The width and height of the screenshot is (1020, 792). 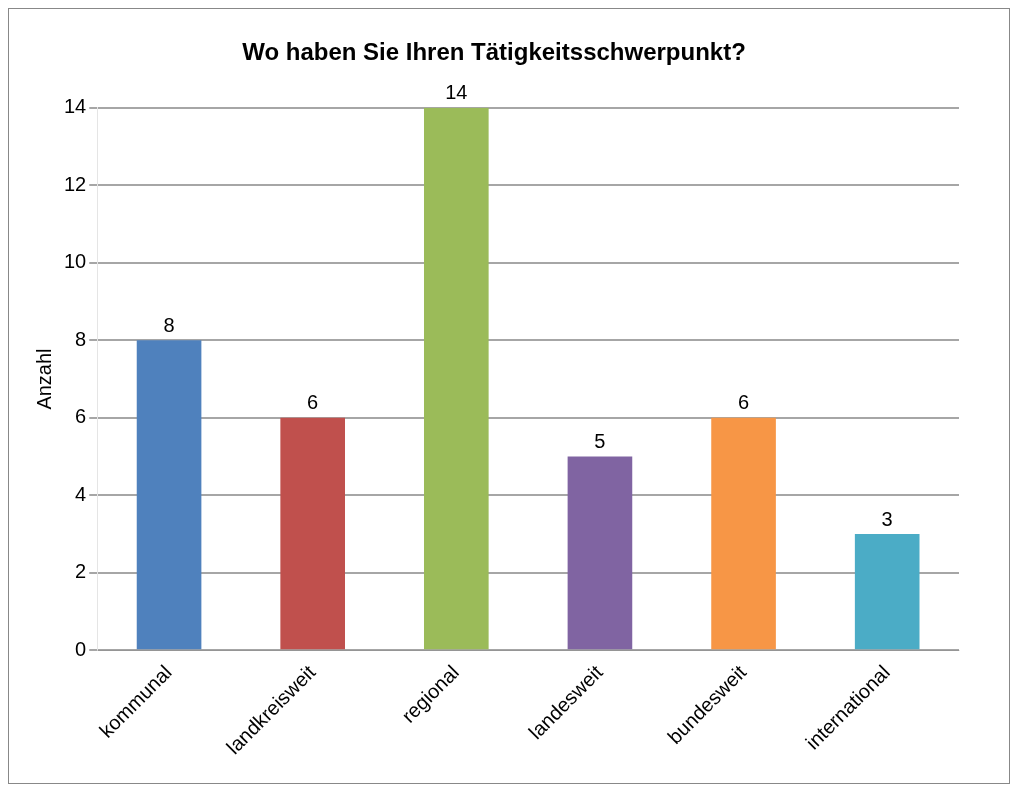 I want to click on y-tick-label: 14, so click(x=75, y=106).